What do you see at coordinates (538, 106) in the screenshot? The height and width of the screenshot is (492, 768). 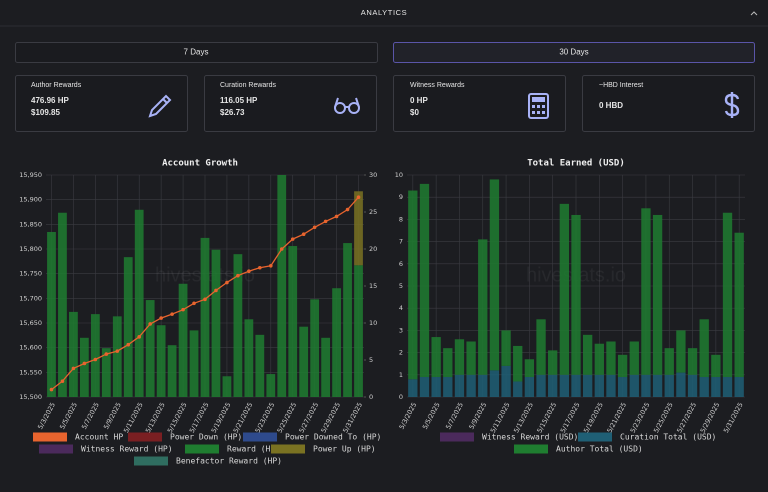 I see `calculator-icon` at bounding box center [538, 106].